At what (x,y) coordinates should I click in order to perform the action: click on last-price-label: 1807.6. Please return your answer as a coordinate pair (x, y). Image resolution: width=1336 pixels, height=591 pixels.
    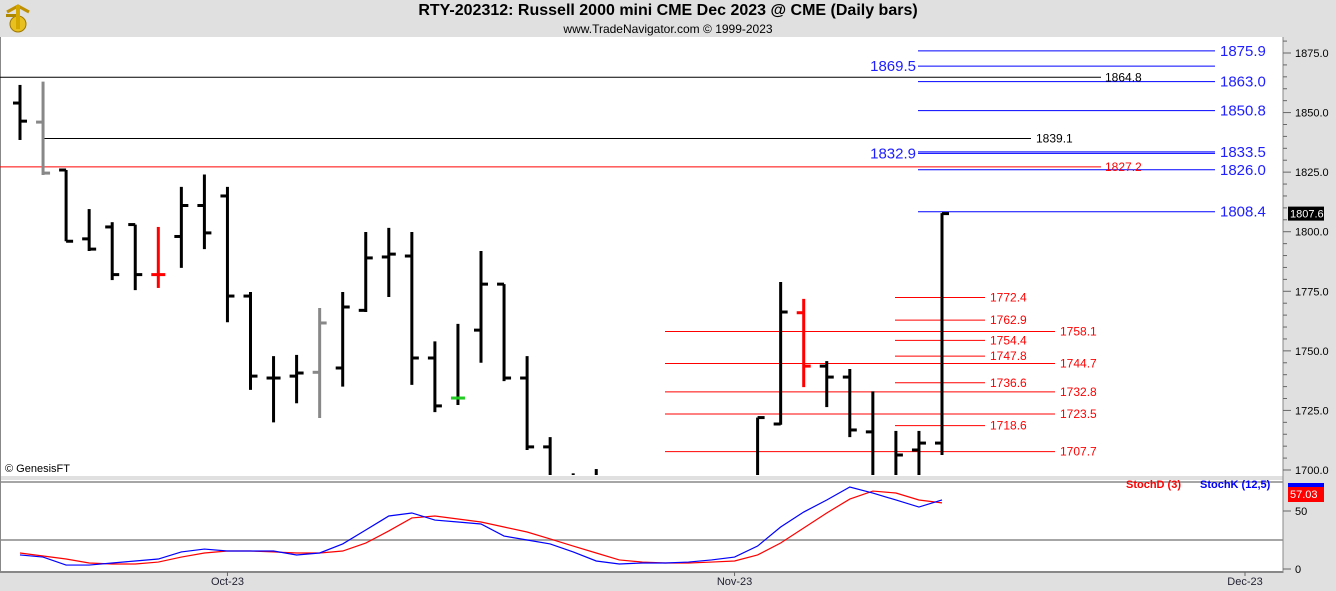
    Looking at the image, I should click on (1307, 215).